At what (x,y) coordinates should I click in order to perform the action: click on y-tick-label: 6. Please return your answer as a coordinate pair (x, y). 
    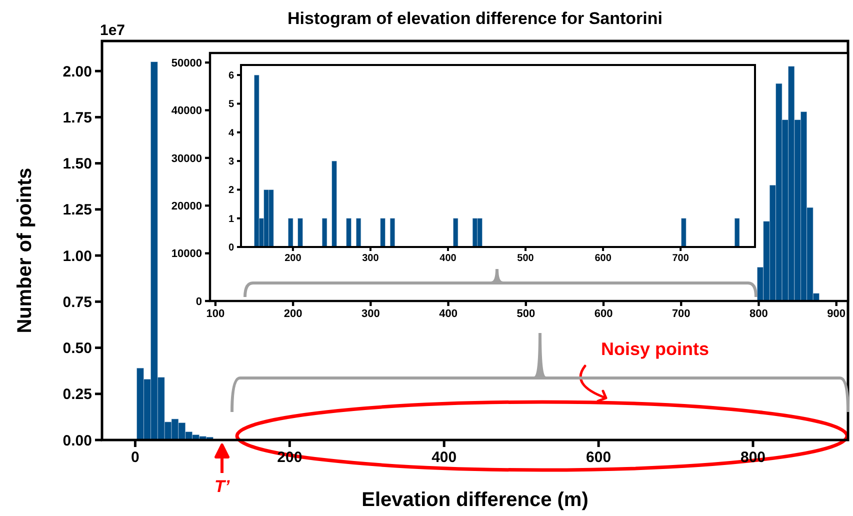
    Looking at the image, I should click on (231, 76).